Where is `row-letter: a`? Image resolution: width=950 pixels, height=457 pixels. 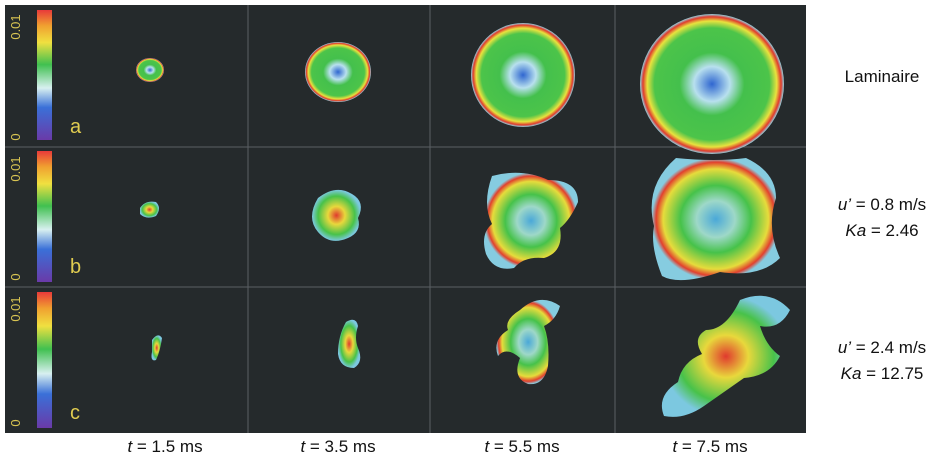 row-letter: a is located at coordinates (76, 127).